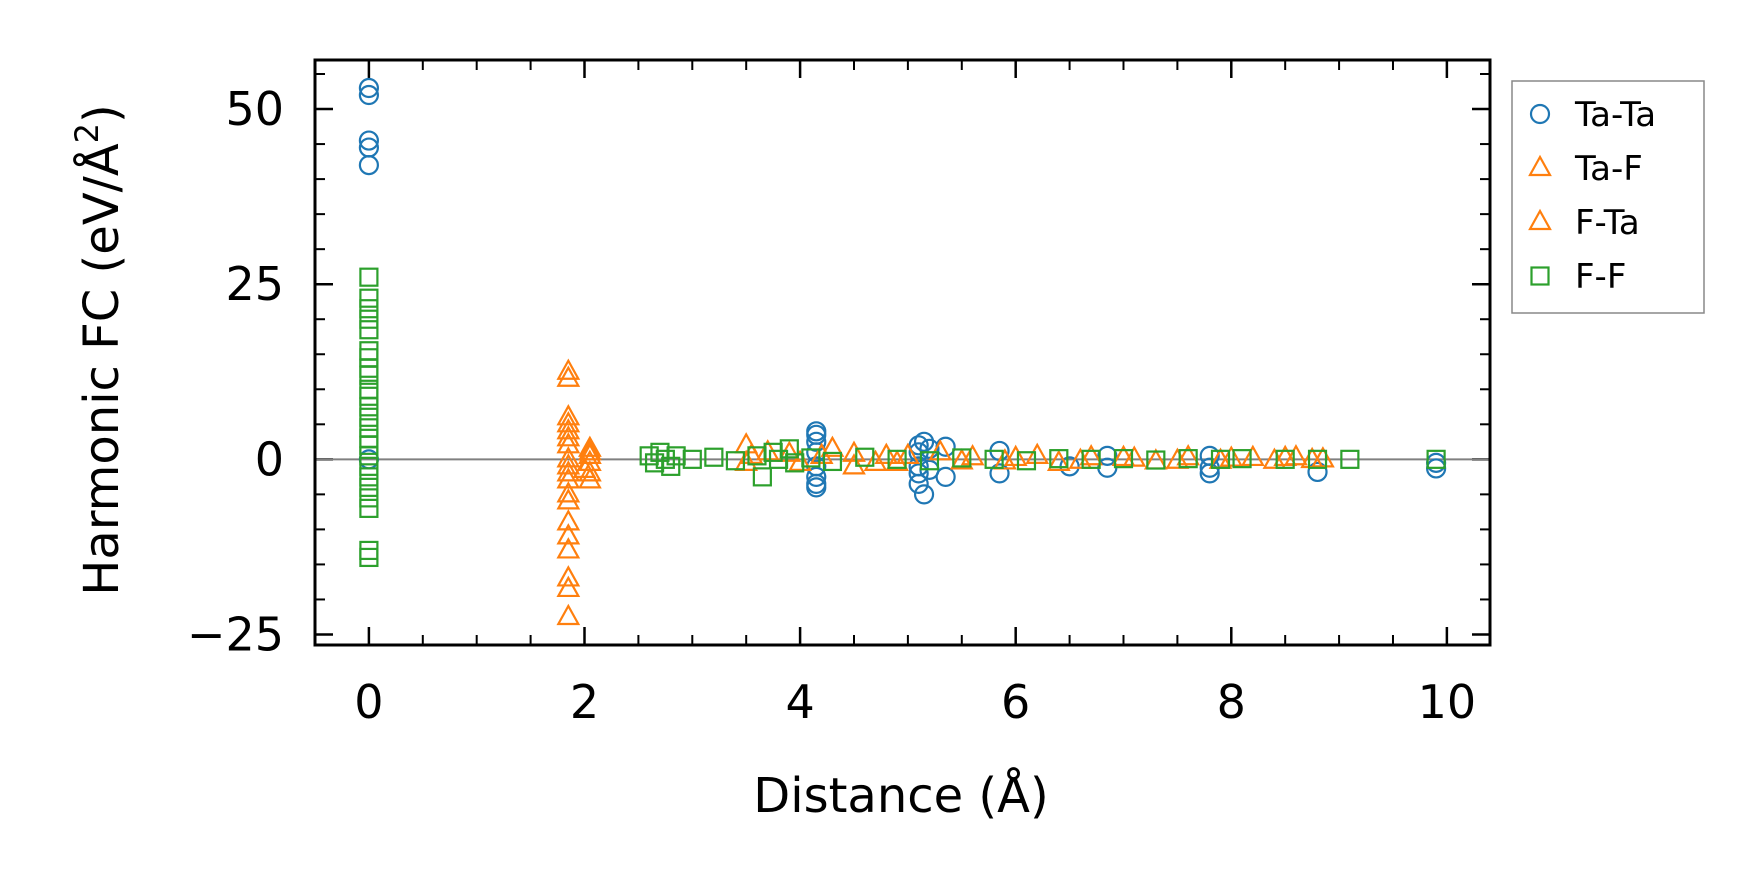 Image resolution: width=1746 pixels, height=883 pixels. I want to click on legend: Ta-Ta Ta-F F-Ta F-F, so click(1608, 197).